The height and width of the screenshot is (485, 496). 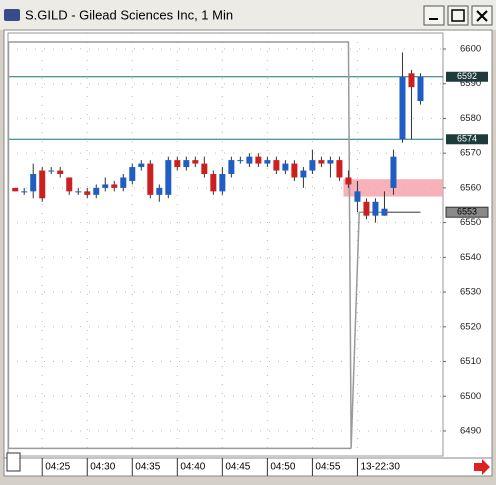 I want to click on y-tick-label: 6490, so click(x=470, y=431).